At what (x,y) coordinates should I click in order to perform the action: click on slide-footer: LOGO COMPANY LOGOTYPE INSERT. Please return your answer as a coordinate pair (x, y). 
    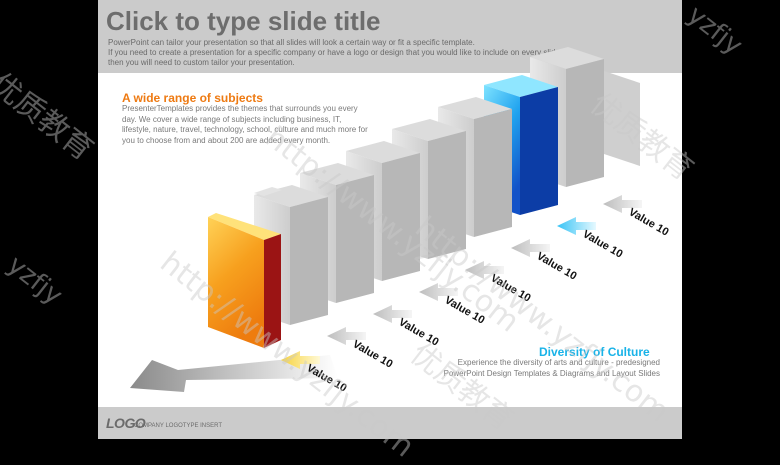
    Looking at the image, I should click on (390, 423).